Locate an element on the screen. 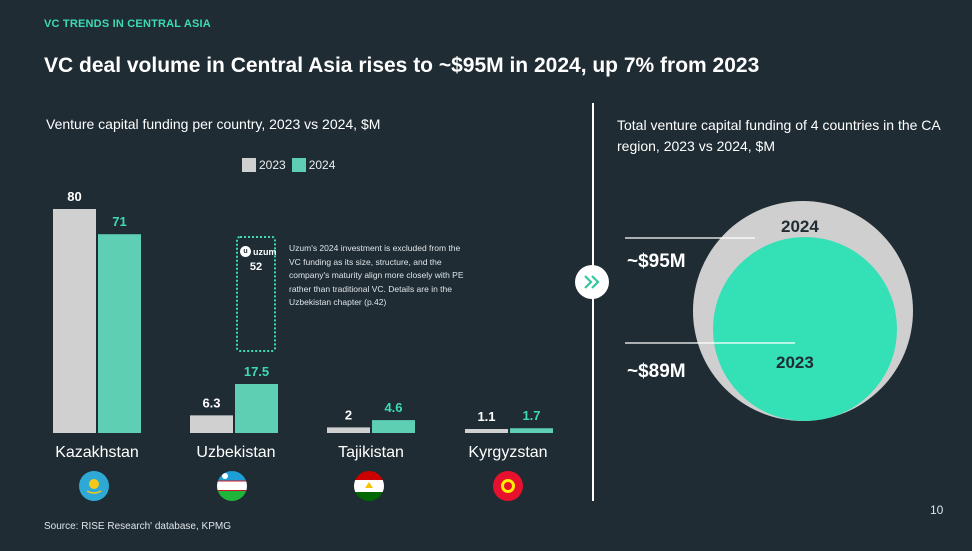 Image resolution: width=972 pixels, height=551 pixels. legend-label-2024: 2024 is located at coordinates (322, 165).